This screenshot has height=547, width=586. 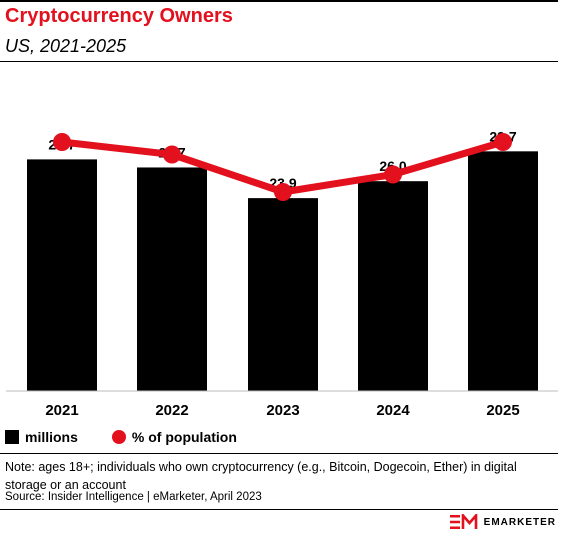 What do you see at coordinates (279, 1) in the screenshot?
I see `top-rule` at bounding box center [279, 1].